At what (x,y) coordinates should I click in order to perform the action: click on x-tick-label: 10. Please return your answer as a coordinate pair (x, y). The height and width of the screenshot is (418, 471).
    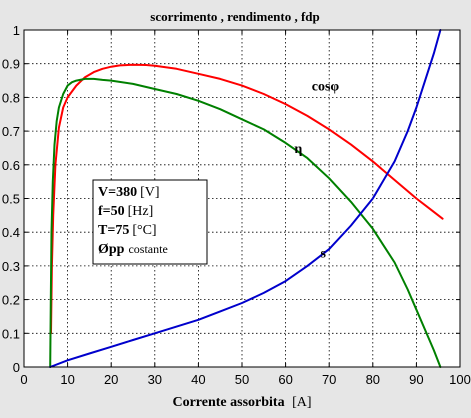
    Looking at the image, I should click on (67, 379).